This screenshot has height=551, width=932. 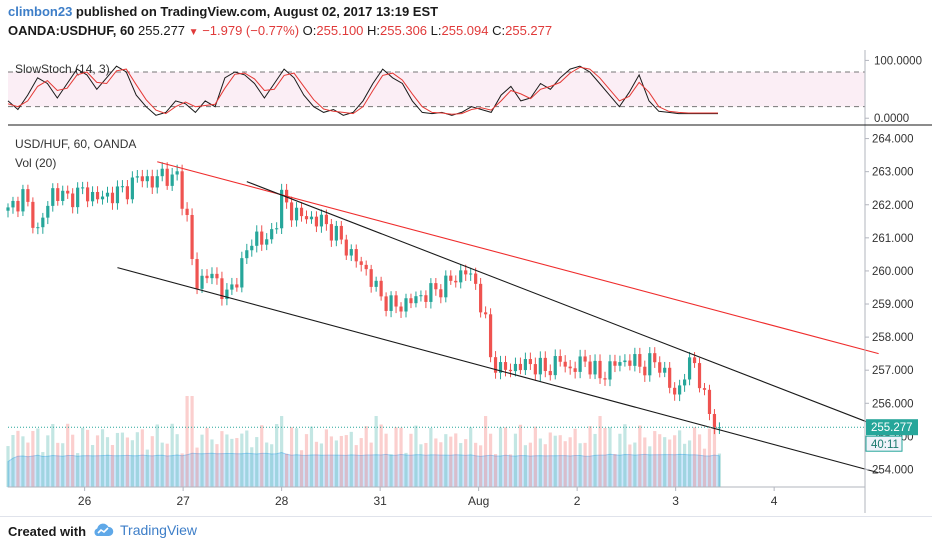 What do you see at coordinates (893, 173) in the screenshot?
I see `price-tick-label: 263.000` at bounding box center [893, 173].